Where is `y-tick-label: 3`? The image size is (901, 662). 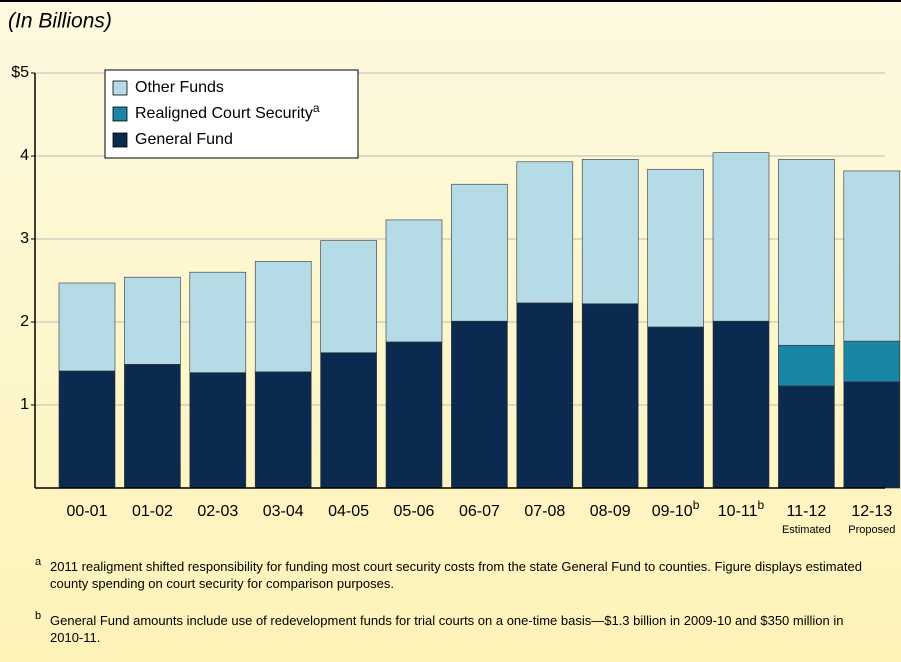
y-tick-label: 3 is located at coordinates (24, 238).